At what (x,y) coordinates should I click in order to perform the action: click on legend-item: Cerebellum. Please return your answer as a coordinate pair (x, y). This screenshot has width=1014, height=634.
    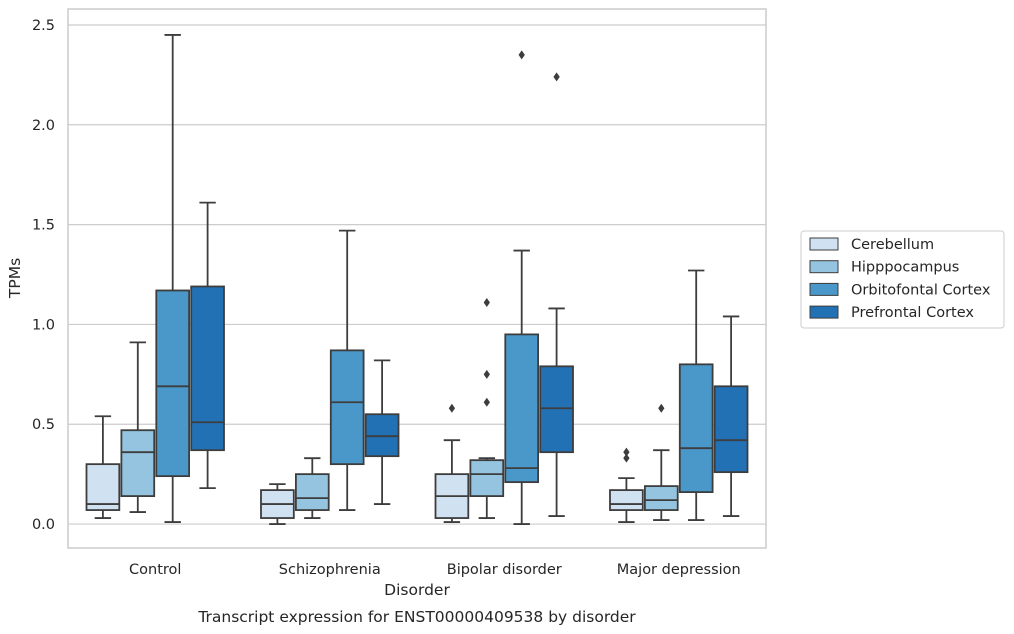
    Looking at the image, I should click on (871, 245).